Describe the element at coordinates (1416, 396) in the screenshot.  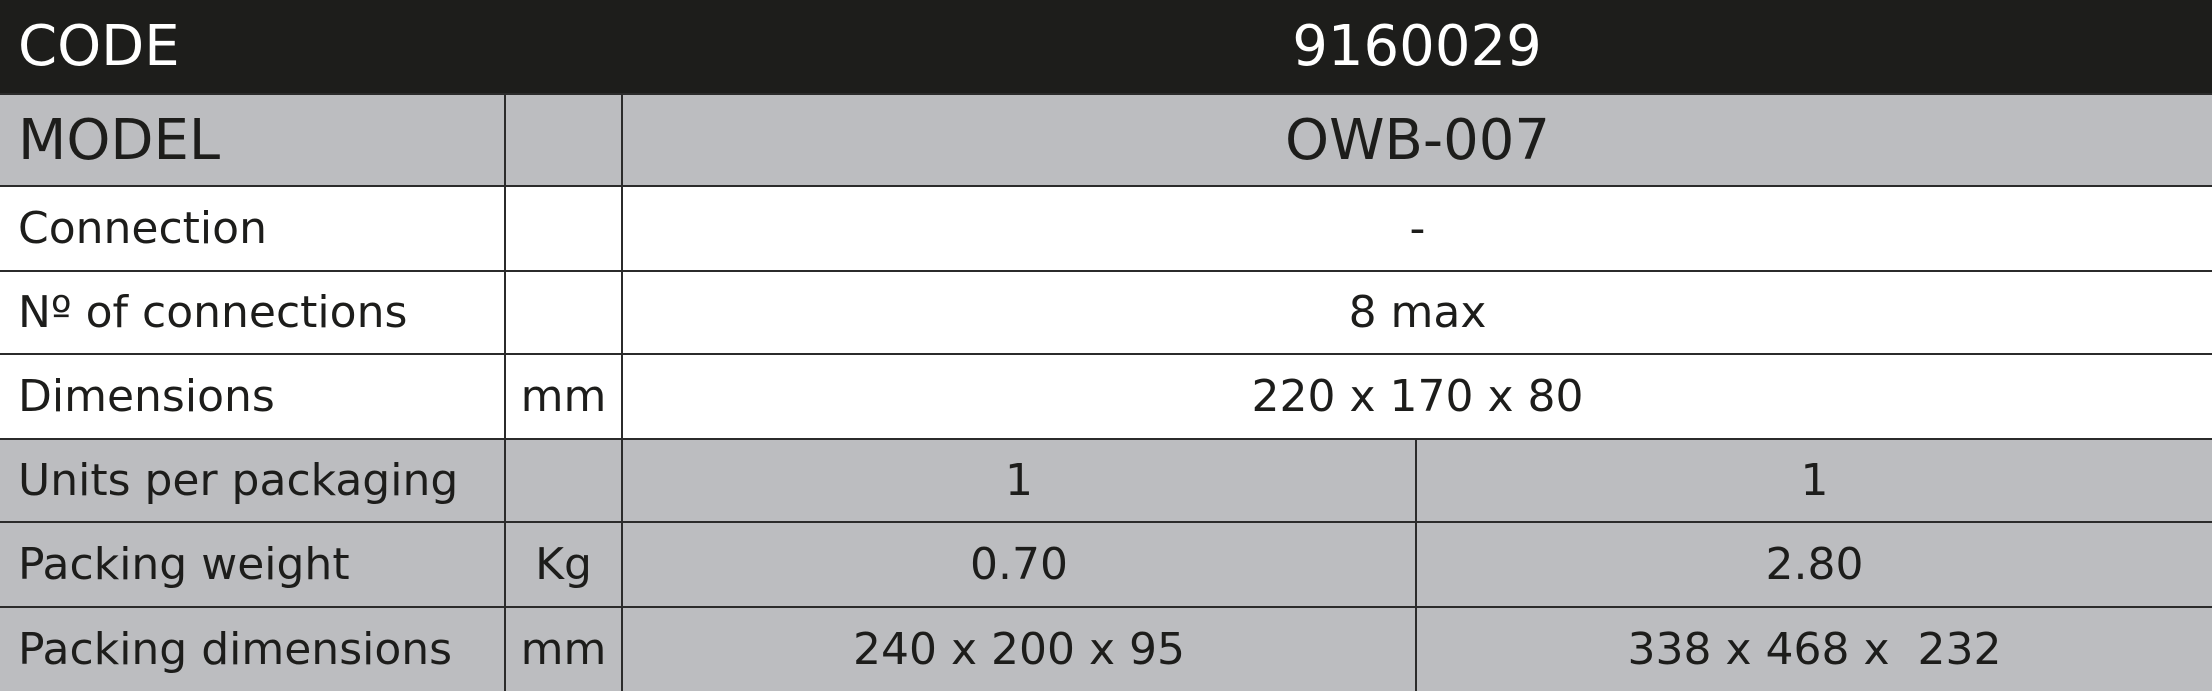
I see `value-cell: 220 x 170 x 80` at that location.